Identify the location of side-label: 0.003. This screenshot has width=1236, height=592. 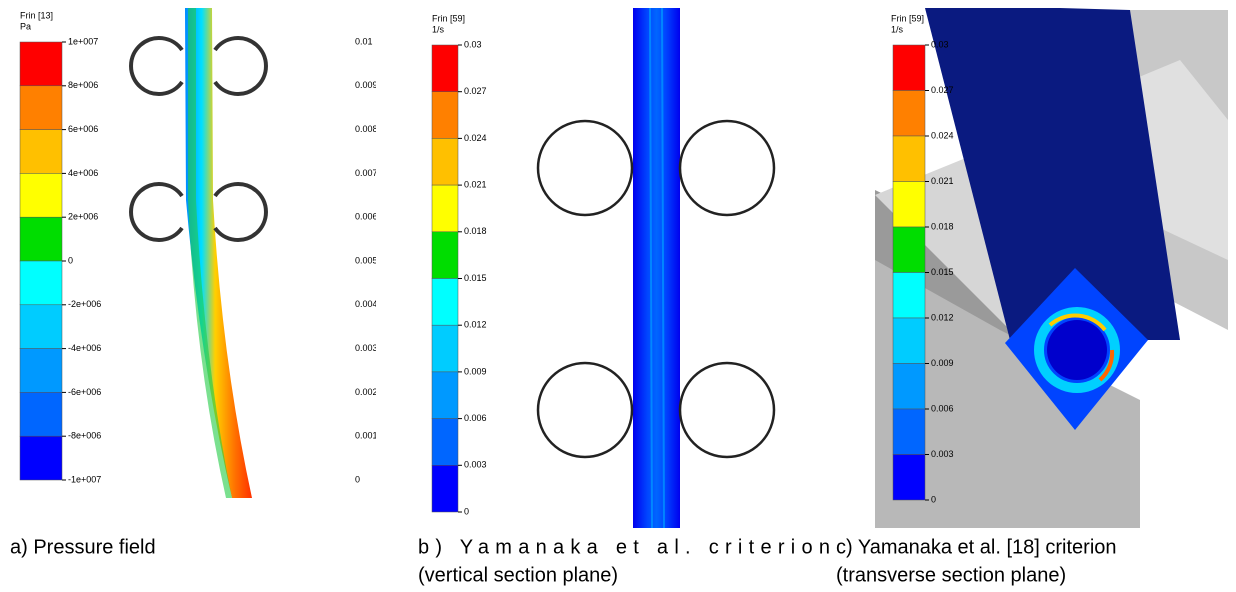
(366, 348).